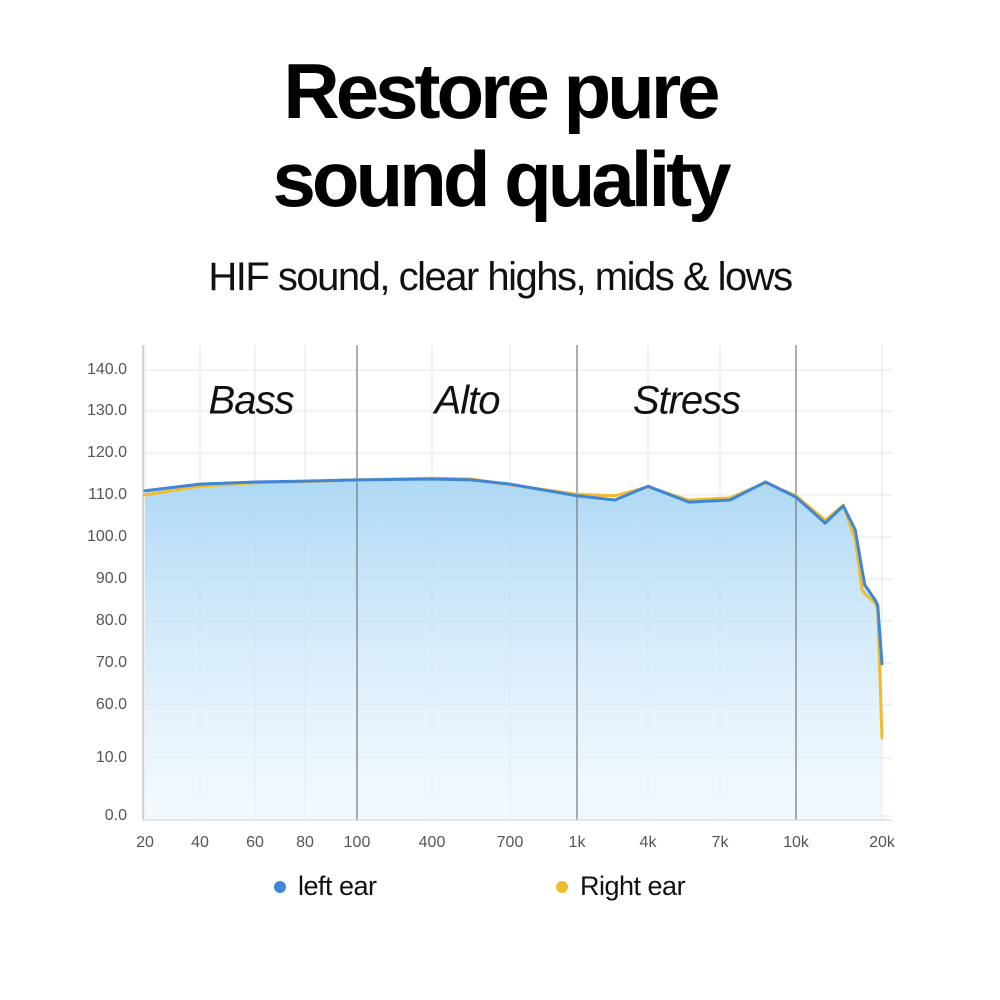  I want to click on y-tick-label: 70.0, so click(111, 662).